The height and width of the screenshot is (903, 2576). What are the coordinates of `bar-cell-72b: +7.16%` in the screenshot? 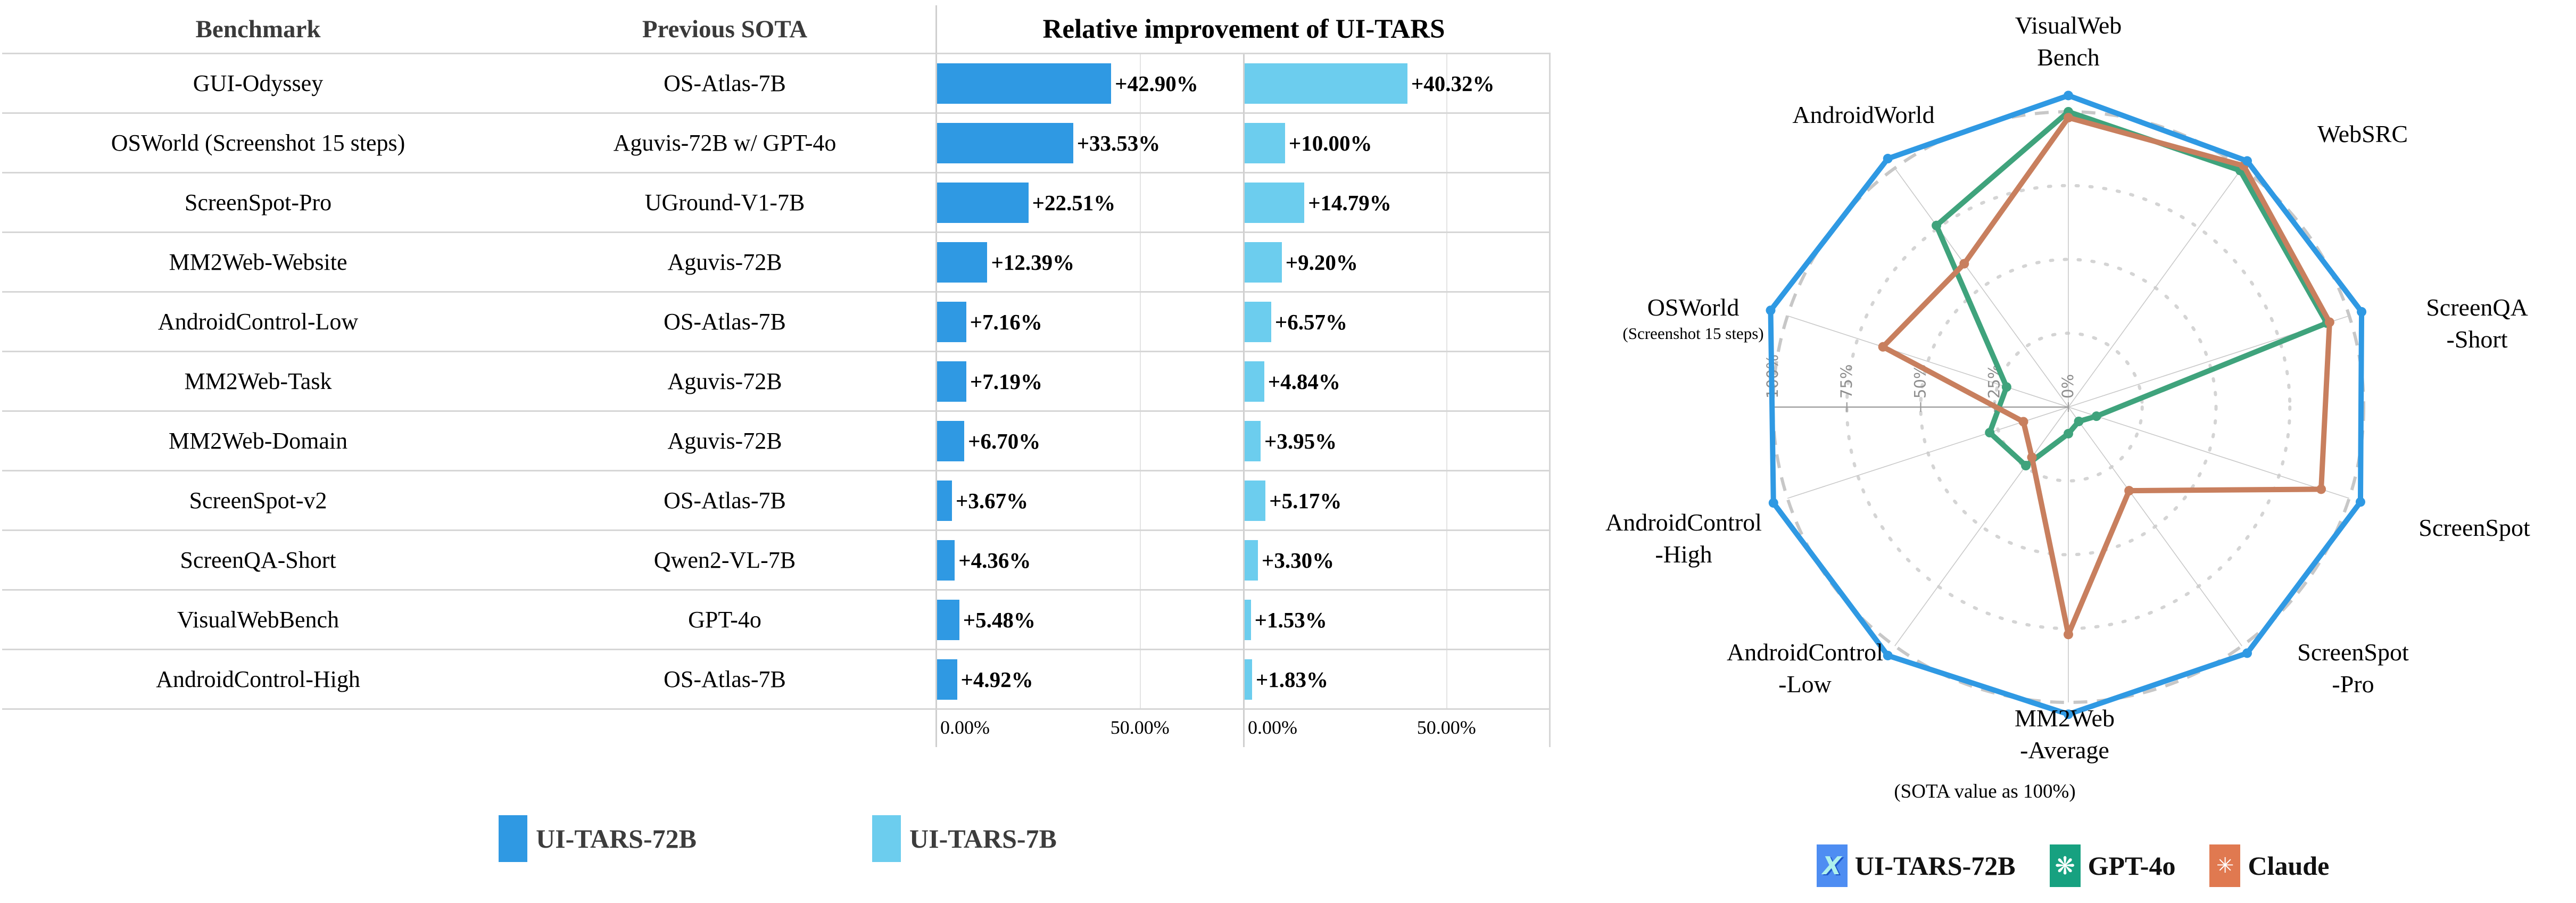 It's located at (1089, 322).